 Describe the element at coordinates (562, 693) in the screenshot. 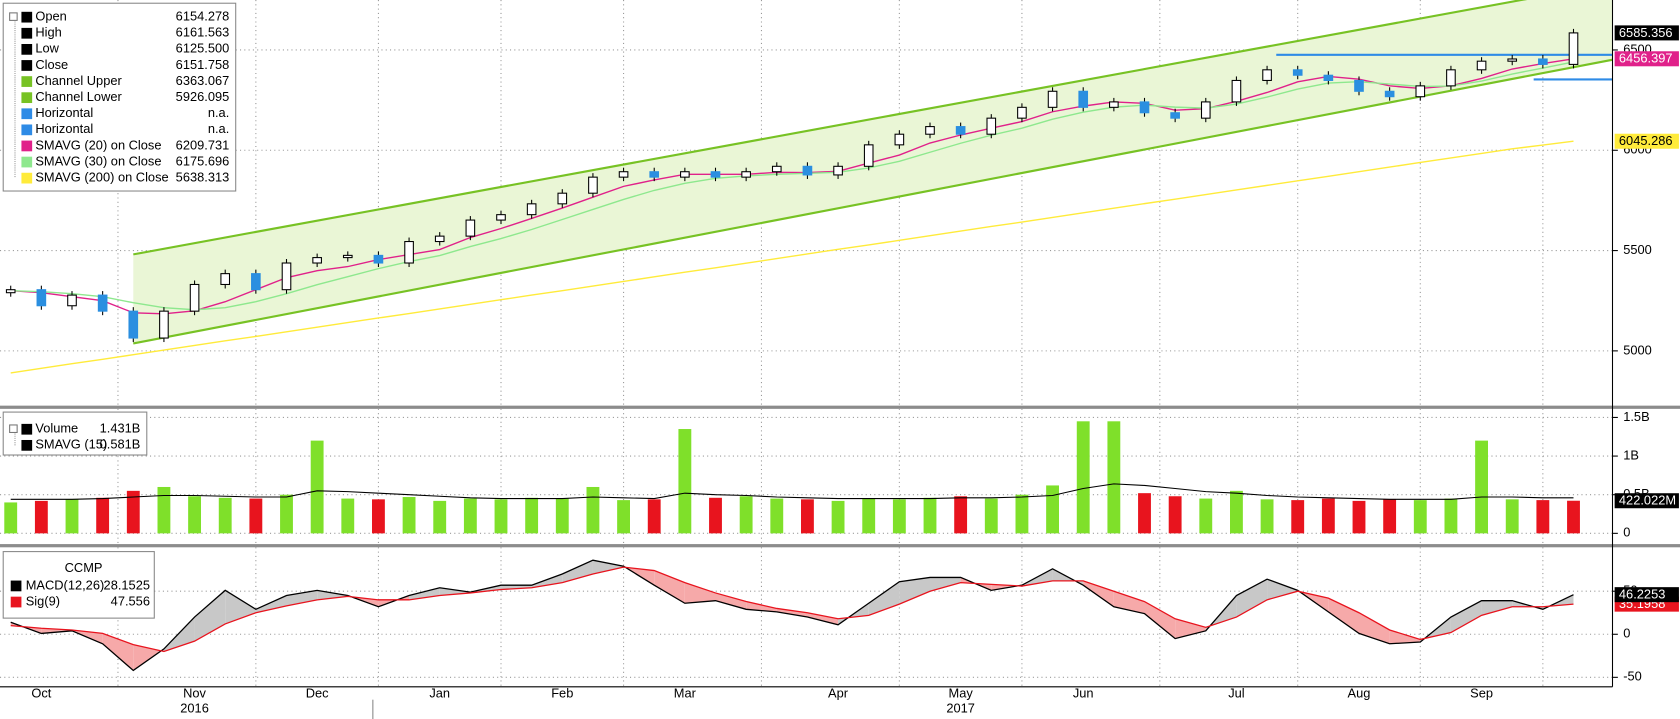

I see `x-tick-label: Feb` at that location.